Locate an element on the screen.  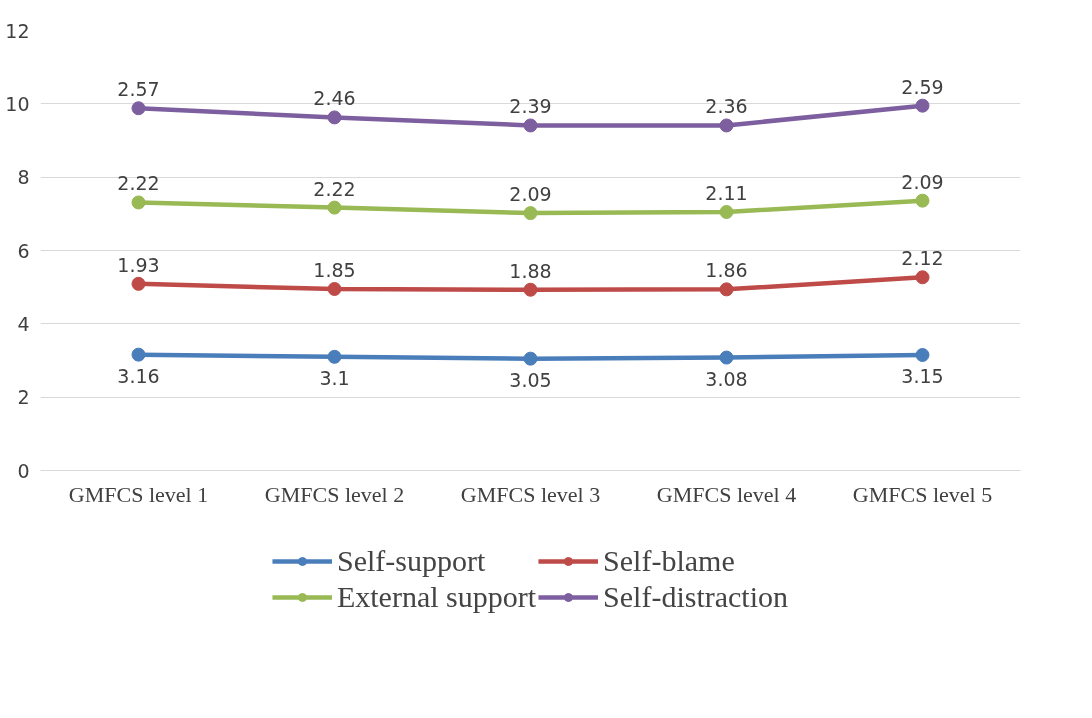
x-tick-label: GMFCS level 2 is located at coordinates (334, 494).